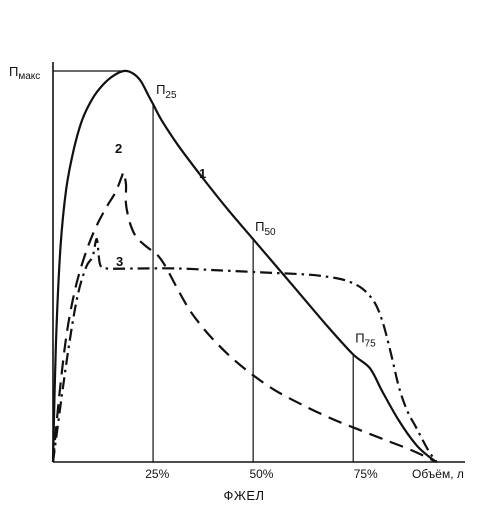  Describe the element at coordinates (119, 261) in the screenshot. I see `curve-label-3: 3` at that location.